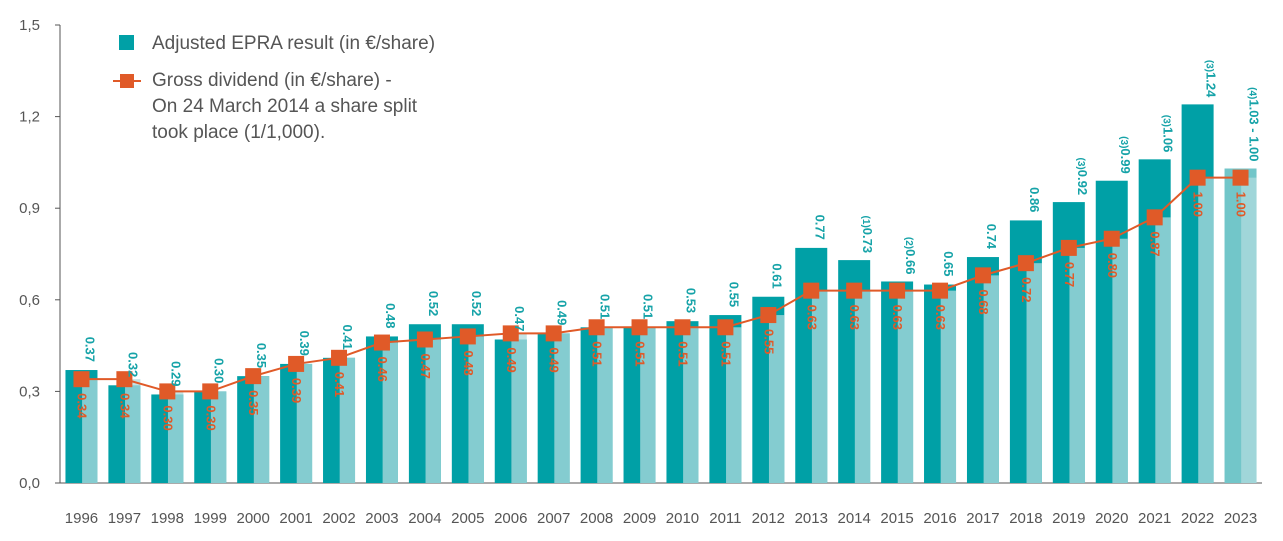 The width and height of the screenshot is (1283, 541). Describe the element at coordinates (910, 256) in the screenshot. I see `bar-value-label: (2)0.66` at that location.